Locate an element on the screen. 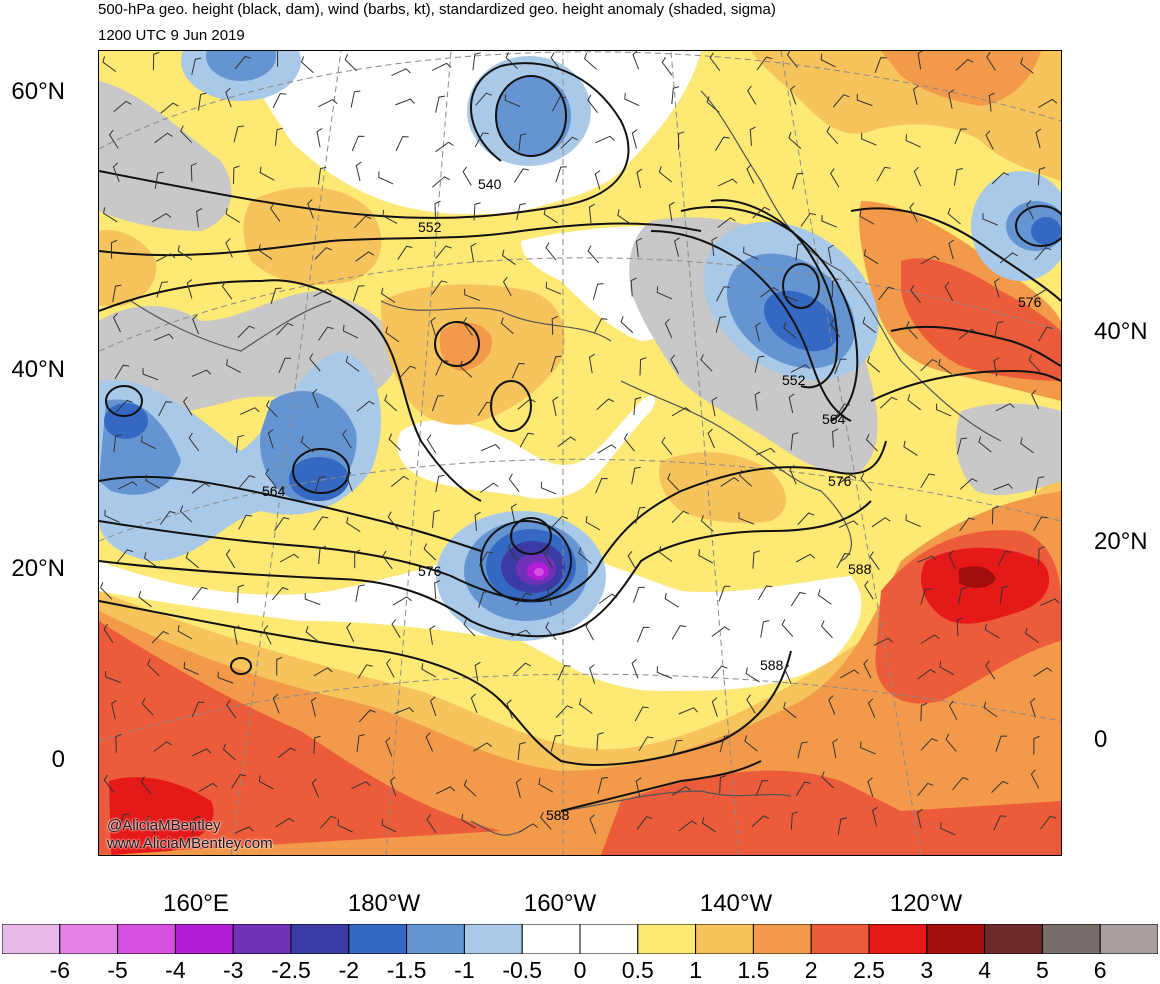  colorbar-label: -1 is located at coordinates (464, 970).